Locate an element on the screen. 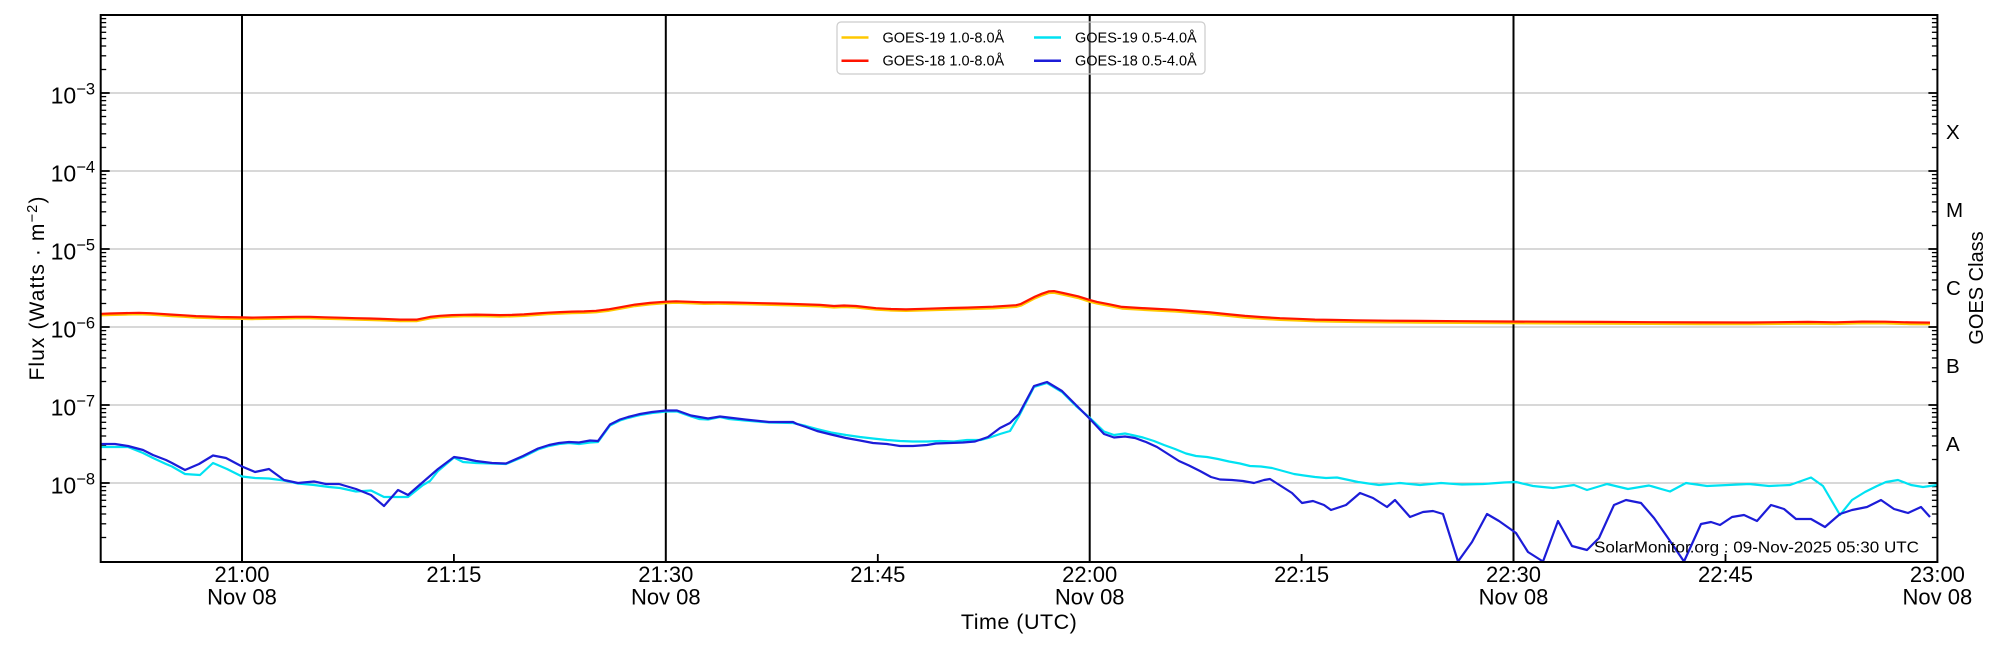  svg-text: GOES Class is located at coordinates (1977, 287).